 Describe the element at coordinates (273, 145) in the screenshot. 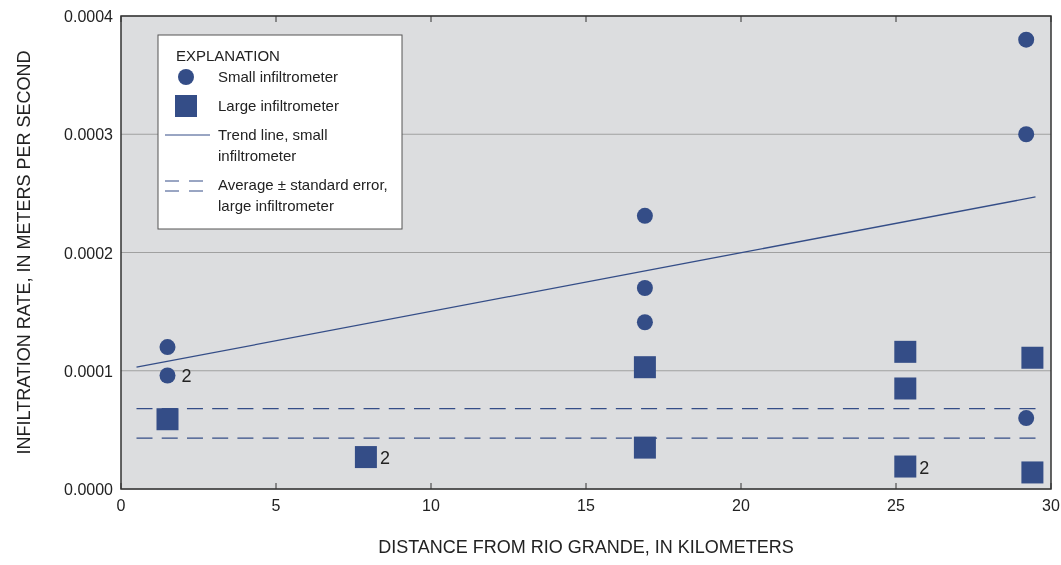

I see `legend-label: Trend line, small infiltrometer` at that location.